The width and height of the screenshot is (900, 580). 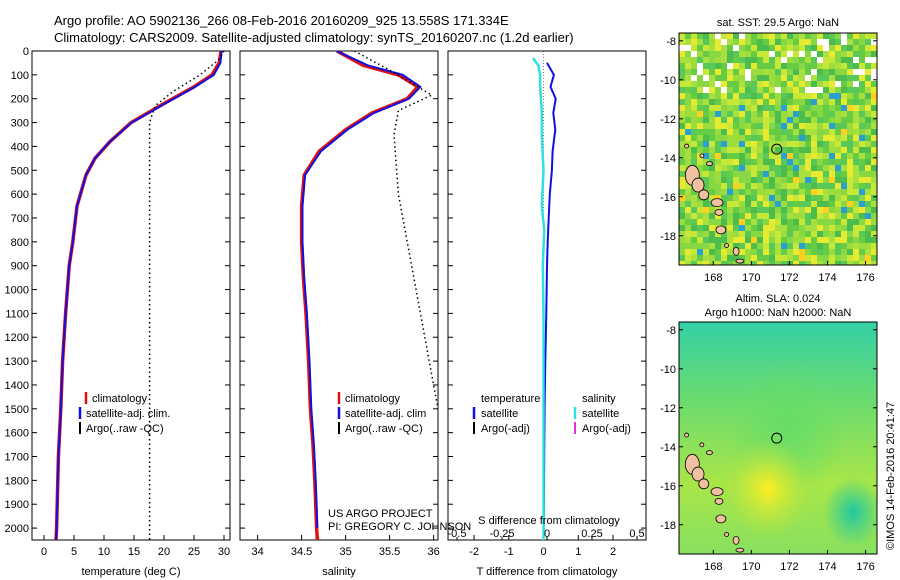 I want to click on y-tick-label: 1000, so click(x=17, y=291).